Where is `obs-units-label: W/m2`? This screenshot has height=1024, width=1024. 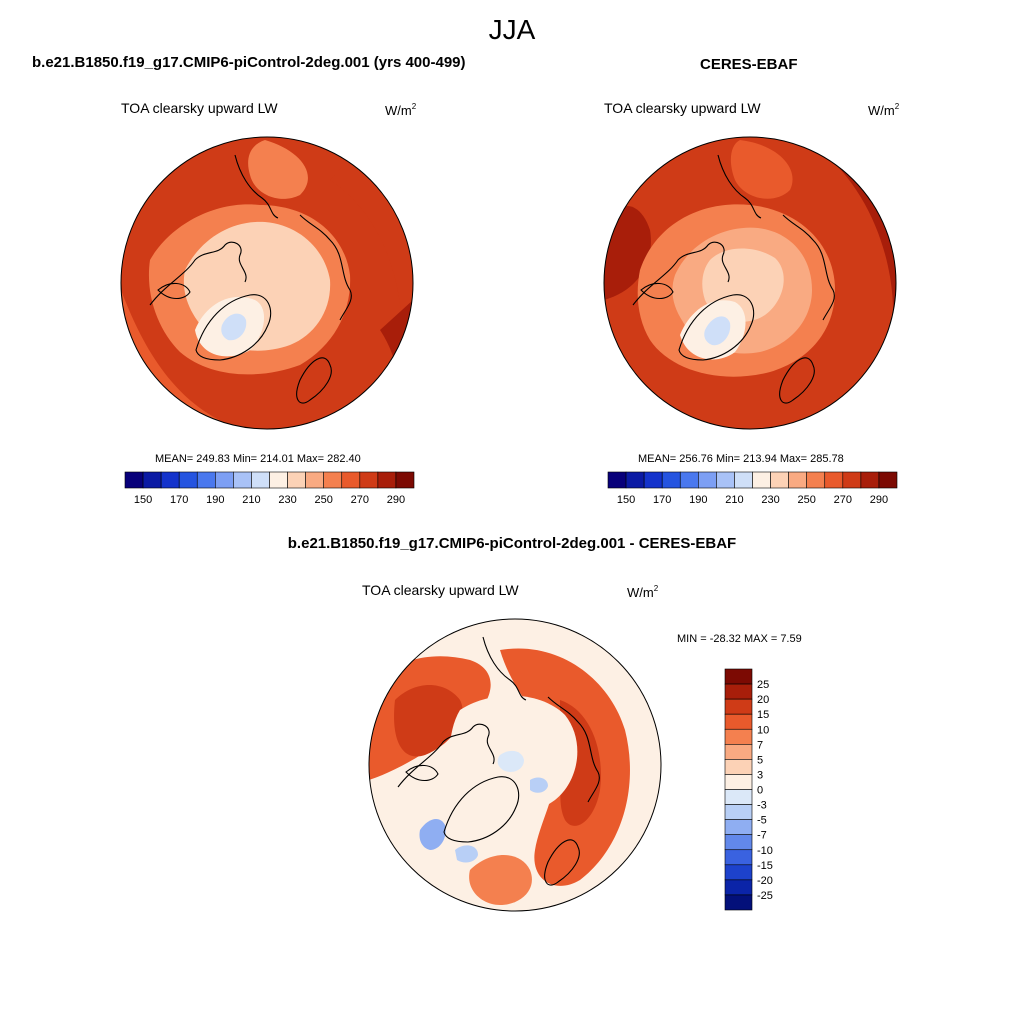 obs-units-label: W/m2 is located at coordinates (884, 110).